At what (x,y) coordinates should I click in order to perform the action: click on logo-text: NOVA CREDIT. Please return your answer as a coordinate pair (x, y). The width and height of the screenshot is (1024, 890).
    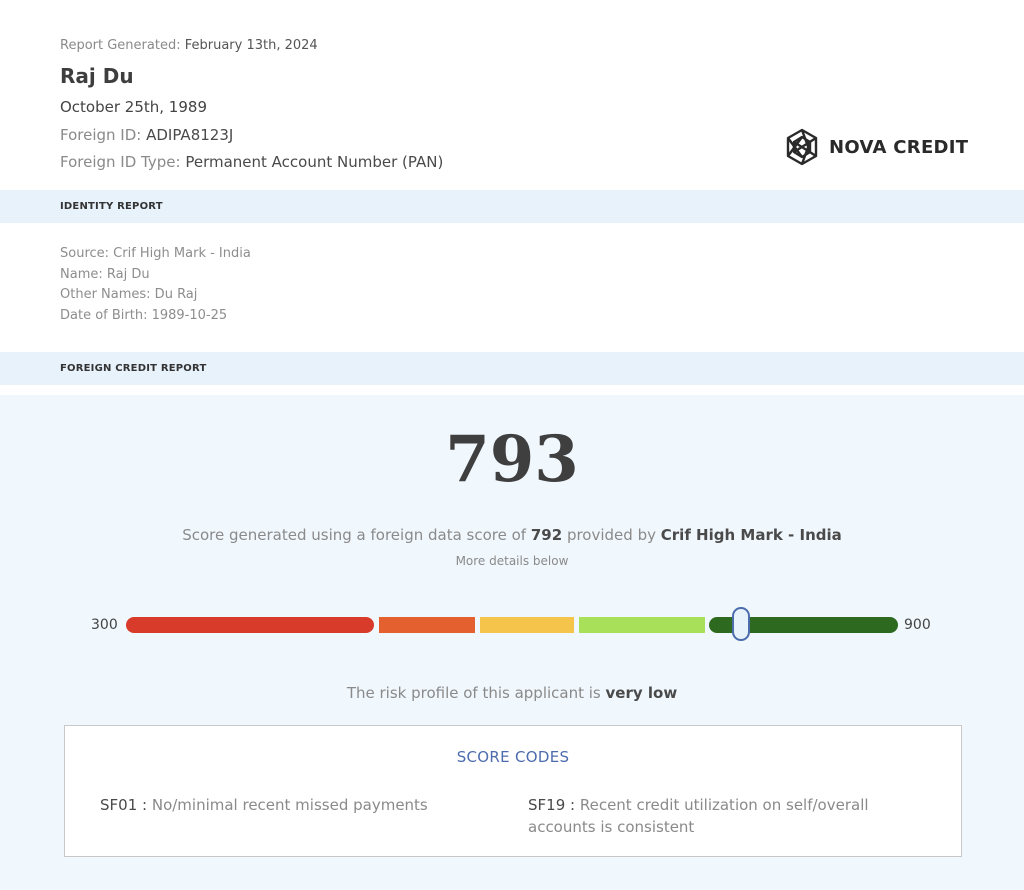
    Looking at the image, I should click on (899, 147).